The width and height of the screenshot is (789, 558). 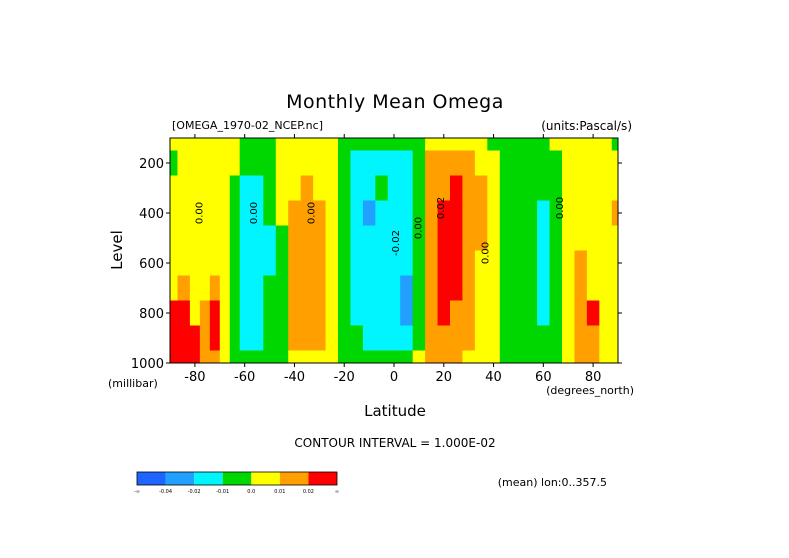 What do you see at coordinates (251, 492) in the screenshot?
I see `colorbar-label: 0.0` at bounding box center [251, 492].